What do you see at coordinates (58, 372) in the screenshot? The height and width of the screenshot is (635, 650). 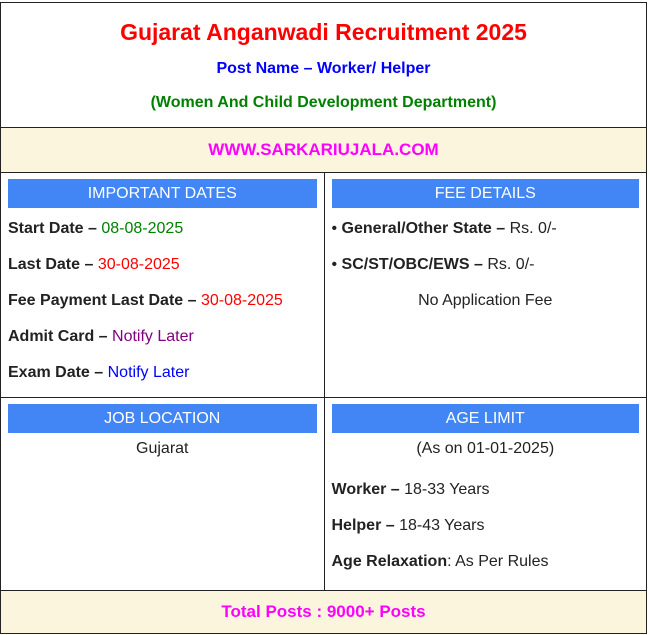 I see `date-item-label: Exam Date –` at bounding box center [58, 372].